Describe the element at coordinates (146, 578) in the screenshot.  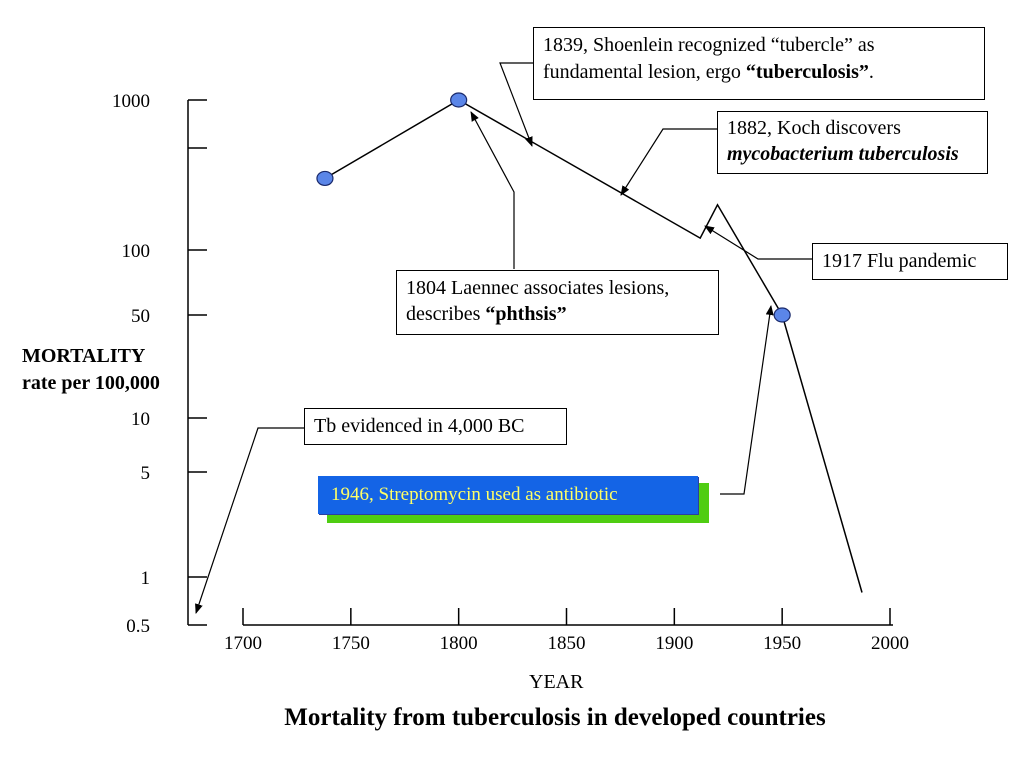
I see `y-tick-label: 1` at that location.